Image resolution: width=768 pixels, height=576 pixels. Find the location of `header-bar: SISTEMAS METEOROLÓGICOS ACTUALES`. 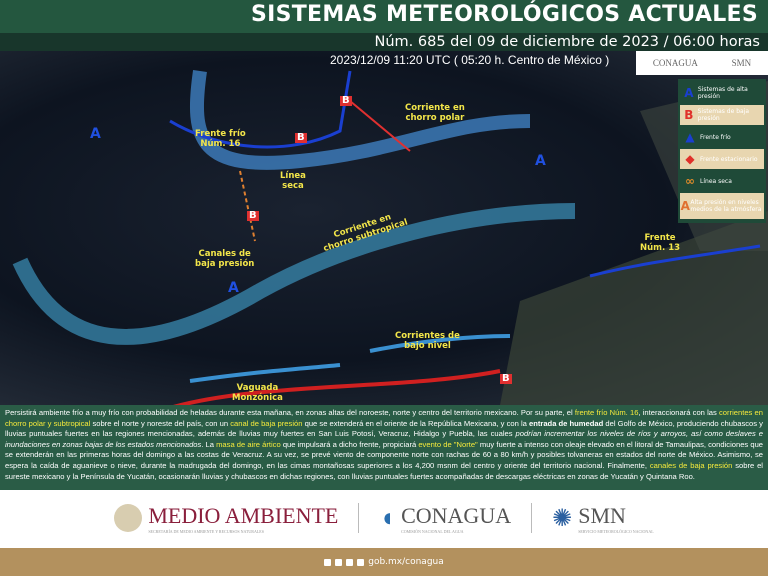

header-bar: SISTEMAS METEOROLÓGICOS ACTUALES is located at coordinates (384, 16).